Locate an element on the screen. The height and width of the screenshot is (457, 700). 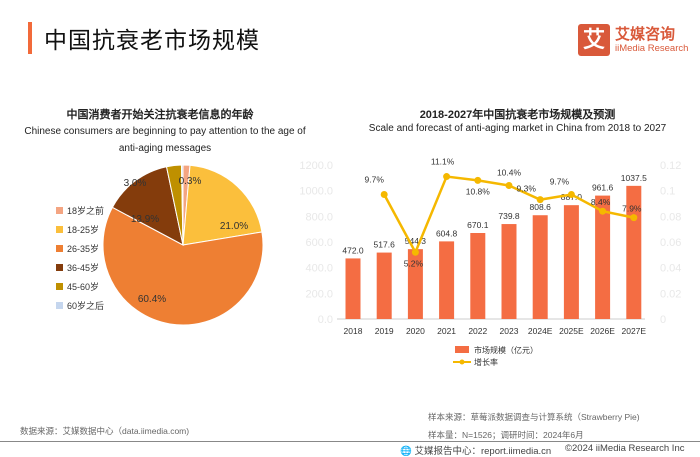
y-left-tick: 1000.0 is located at coordinates (316, 192).